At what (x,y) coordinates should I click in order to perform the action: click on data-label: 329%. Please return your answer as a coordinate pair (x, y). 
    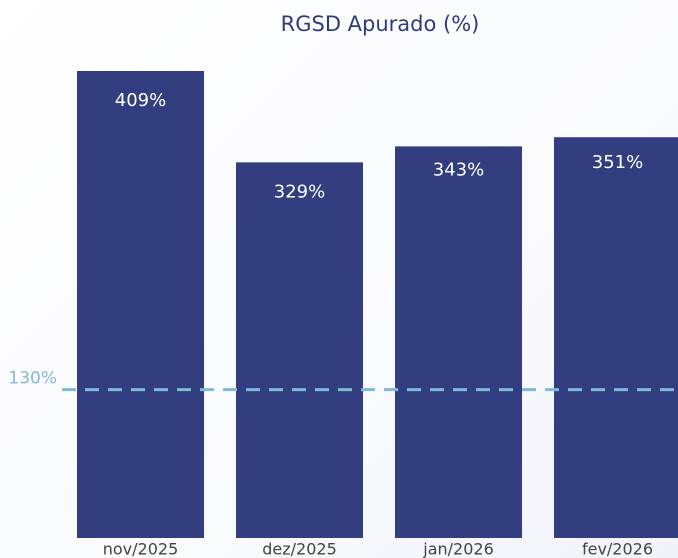
    Looking at the image, I should click on (299, 191).